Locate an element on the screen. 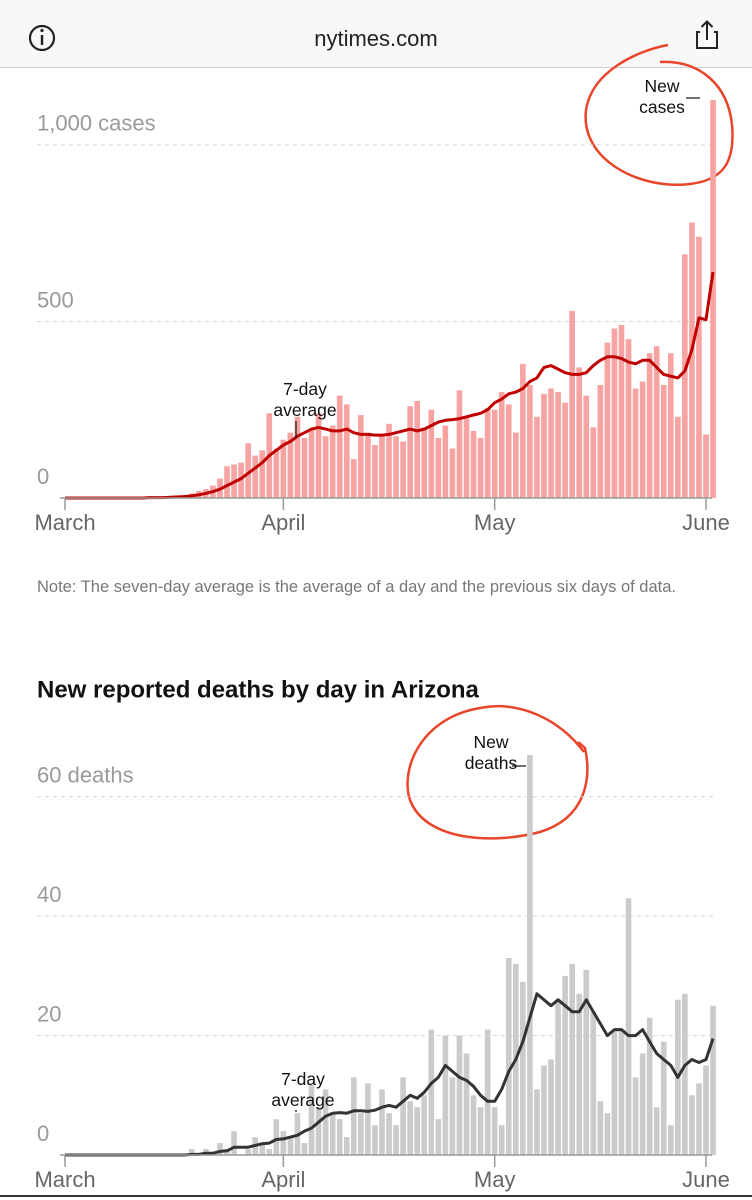 Image resolution: width=752 pixels, height=1200 pixels. y-tick-label: 1,000 cases is located at coordinates (96, 123).